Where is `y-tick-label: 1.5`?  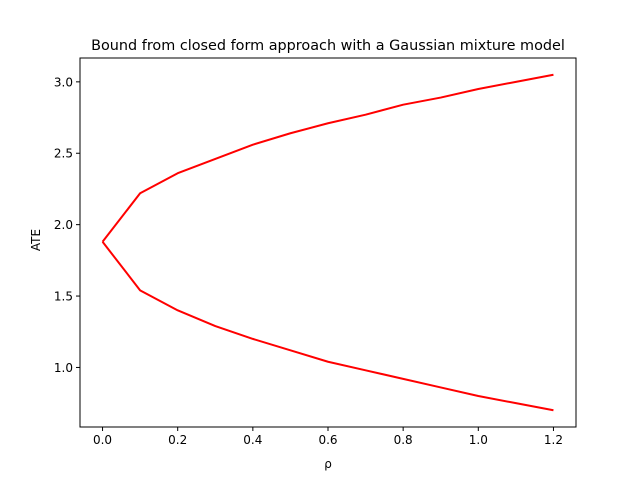
y-tick-label: 1.5 is located at coordinates (63, 297).